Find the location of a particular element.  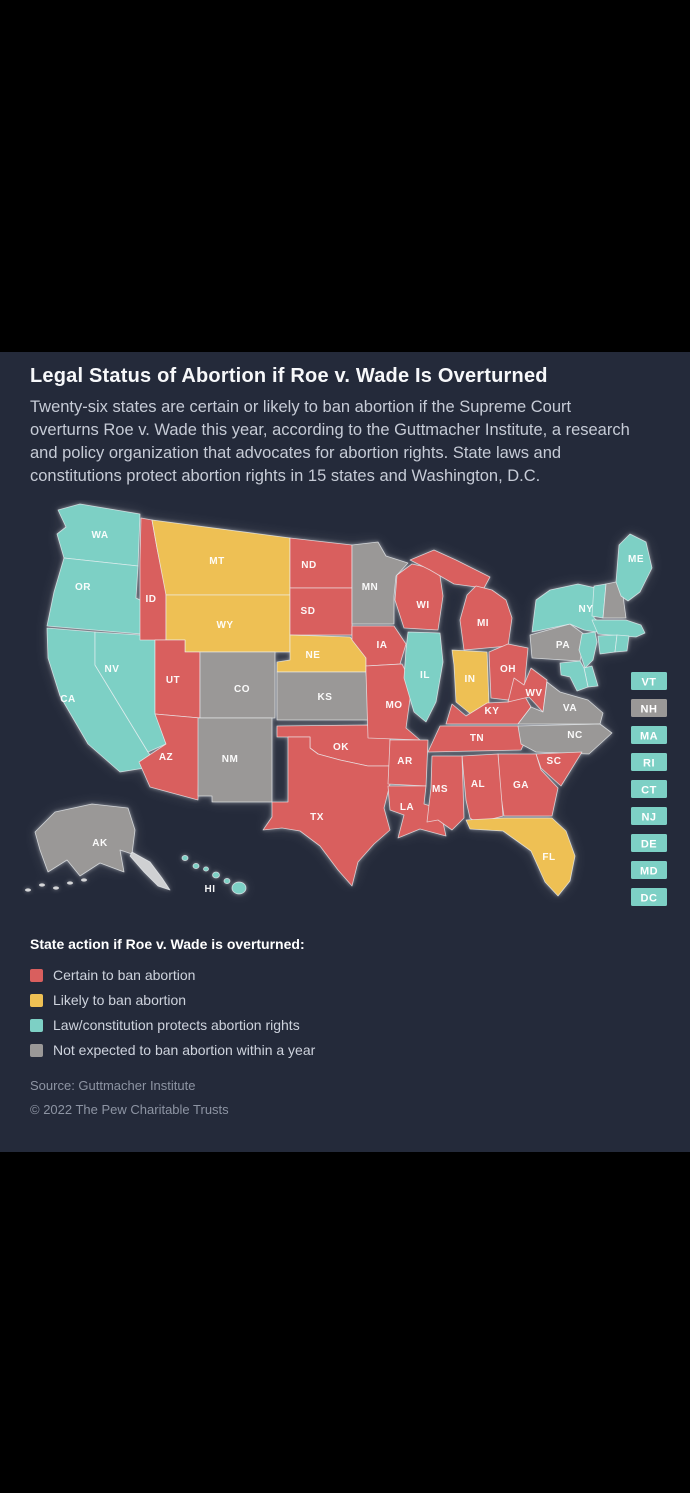

state-label-KS: KS is located at coordinates (325, 697).